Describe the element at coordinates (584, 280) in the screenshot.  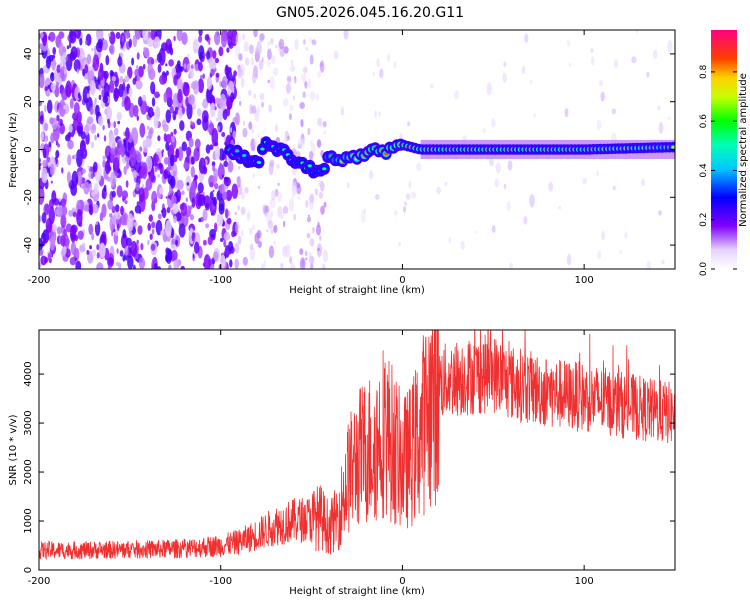
I see `spectrogram-xtick-label: 100` at that location.